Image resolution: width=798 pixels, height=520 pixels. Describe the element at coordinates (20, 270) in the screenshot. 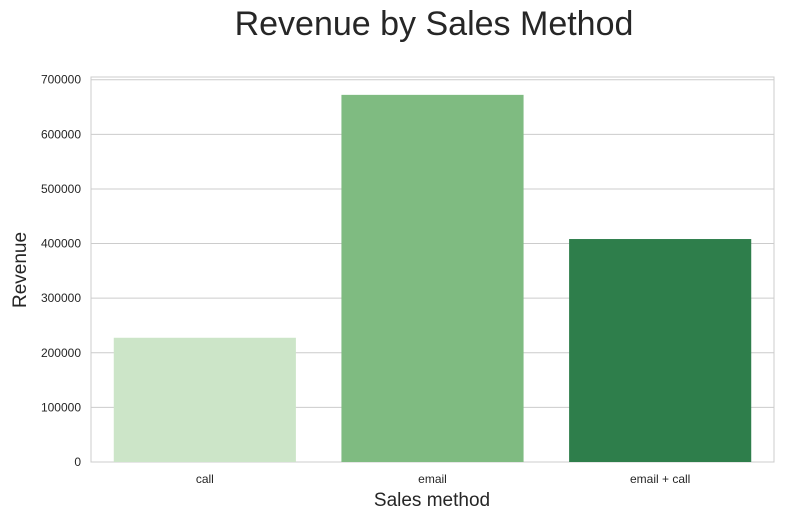

I see `y-axis-label: Revenue` at that location.